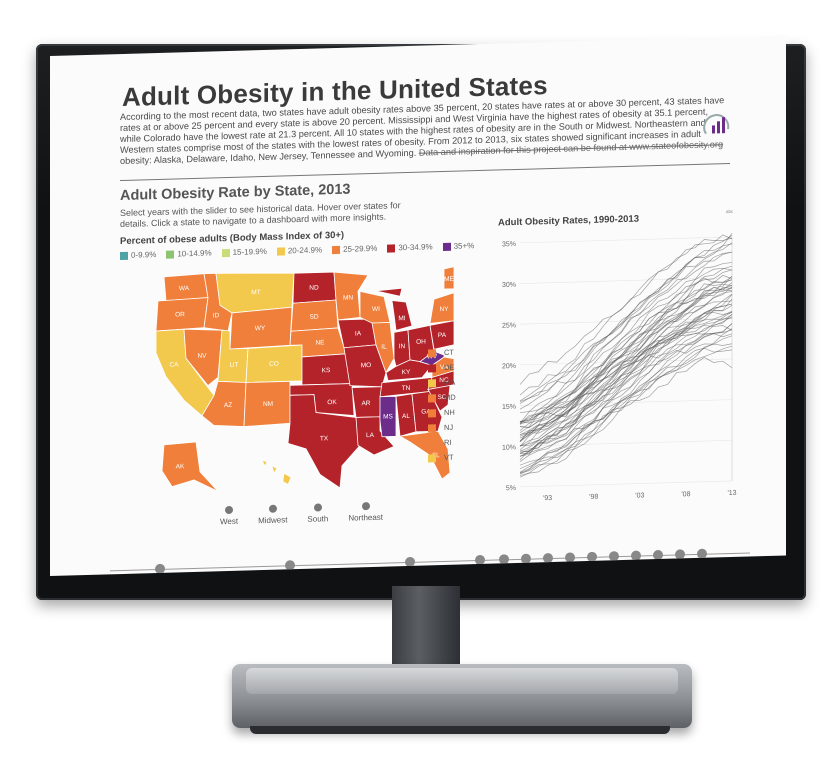  What do you see at coordinates (273, 520) in the screenshot?
I see `region-label: Midwest` at bounding box center [273, 520].